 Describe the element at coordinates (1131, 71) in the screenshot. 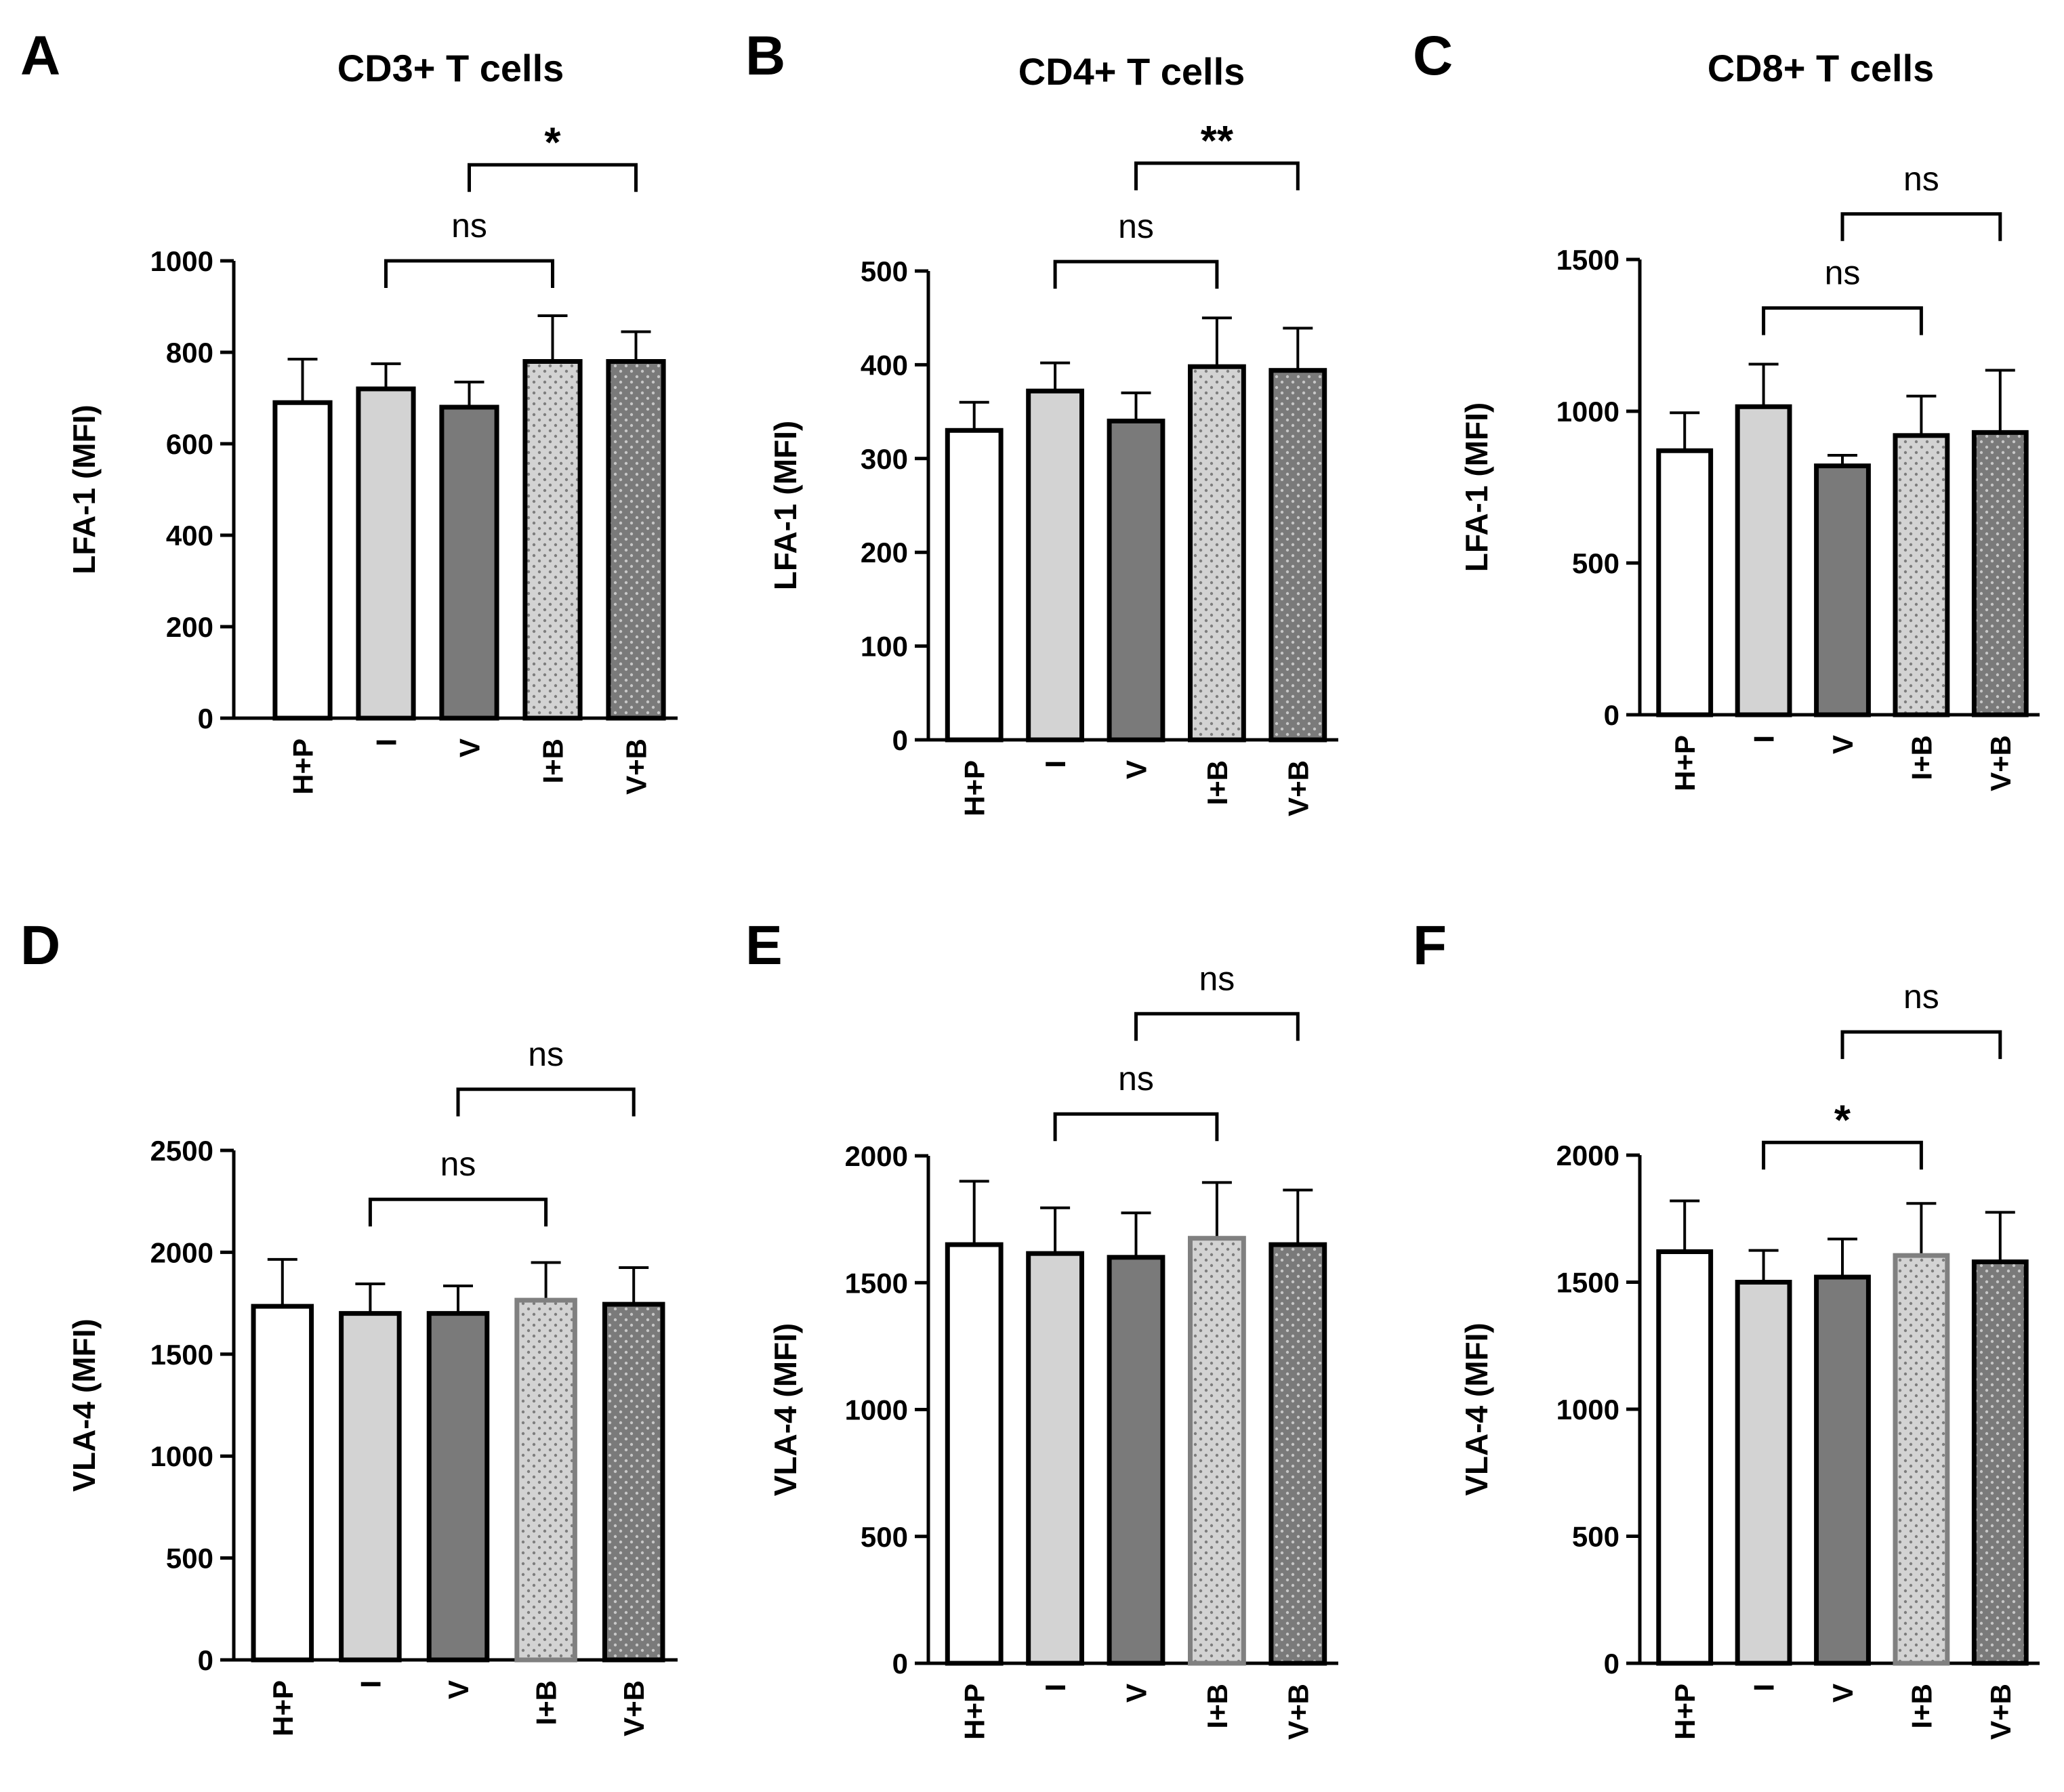

I see `panel-title: CD4+ T cells` at that location.